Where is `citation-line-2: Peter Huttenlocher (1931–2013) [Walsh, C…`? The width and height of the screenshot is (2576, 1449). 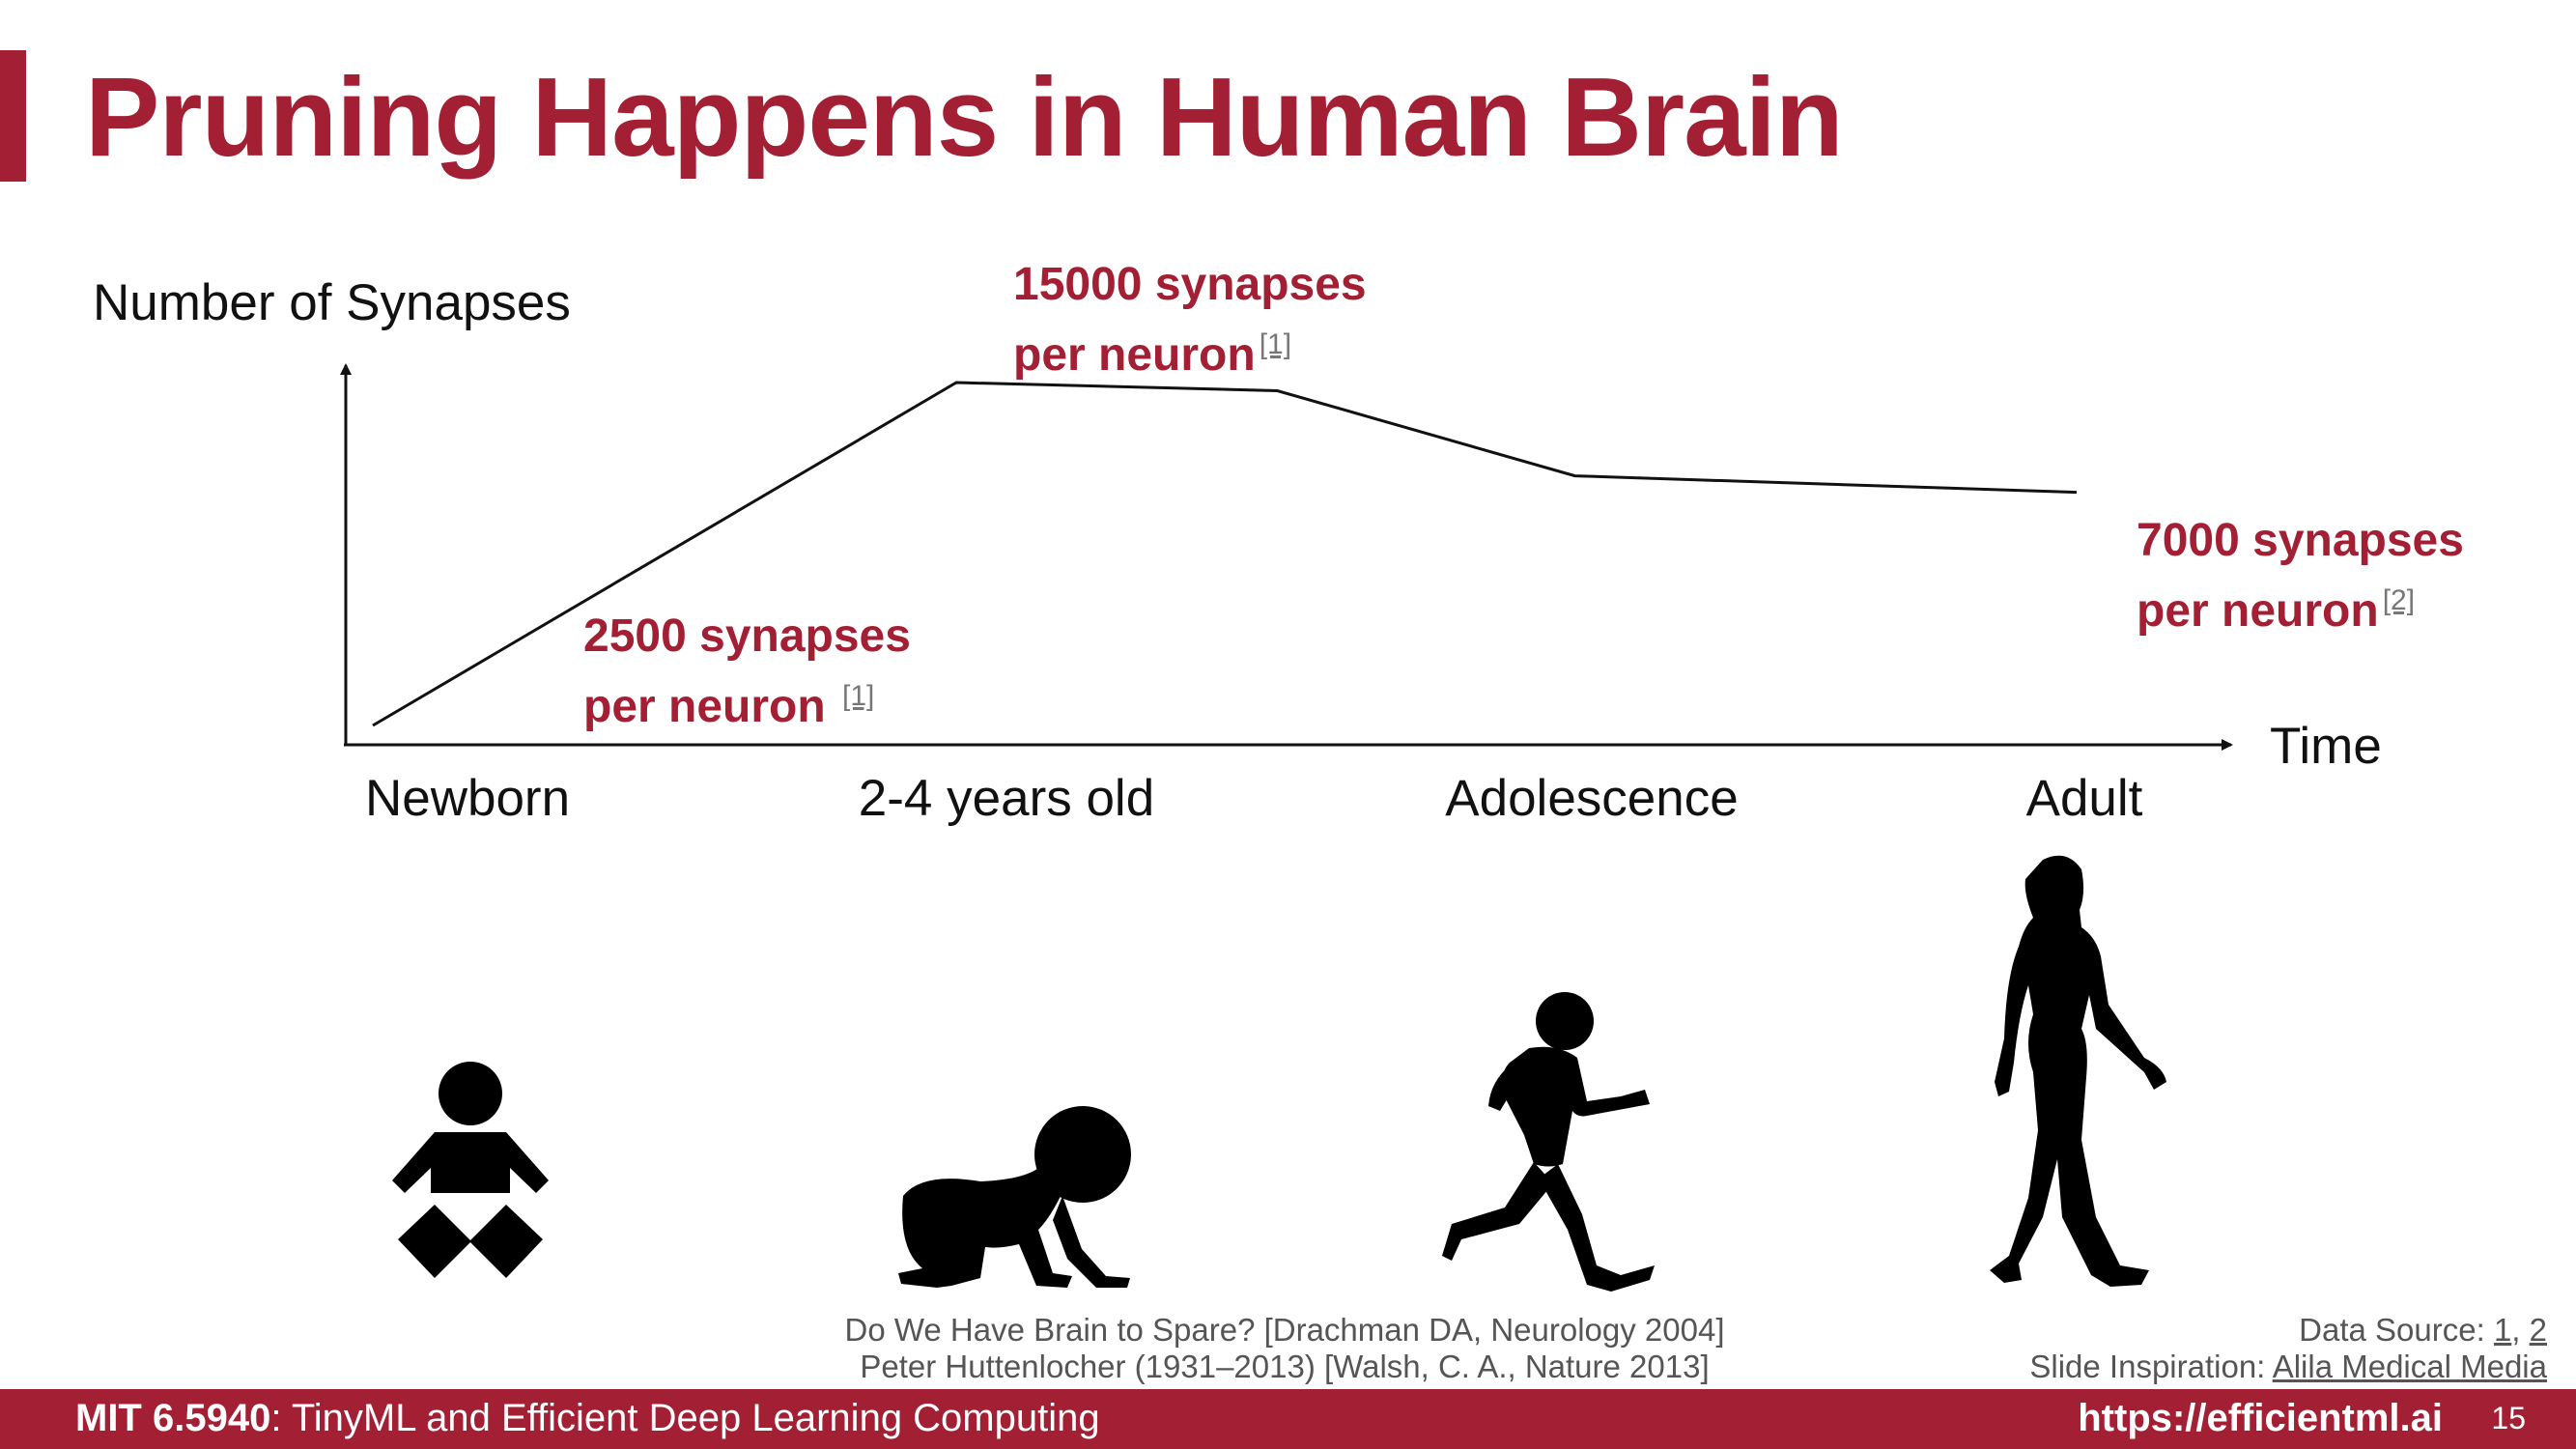 citation-line-2: Peter Huttenlocher (1931–2013) [Walsh, C… is located at coordinates (1285, 1366).